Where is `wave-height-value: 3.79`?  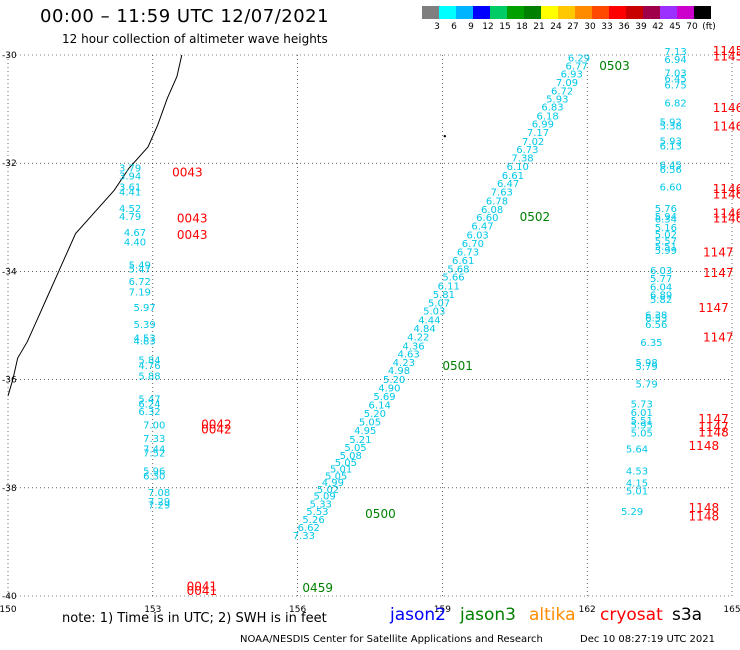 wave-height-value: 3.79 is located at coordinates (130, 168).